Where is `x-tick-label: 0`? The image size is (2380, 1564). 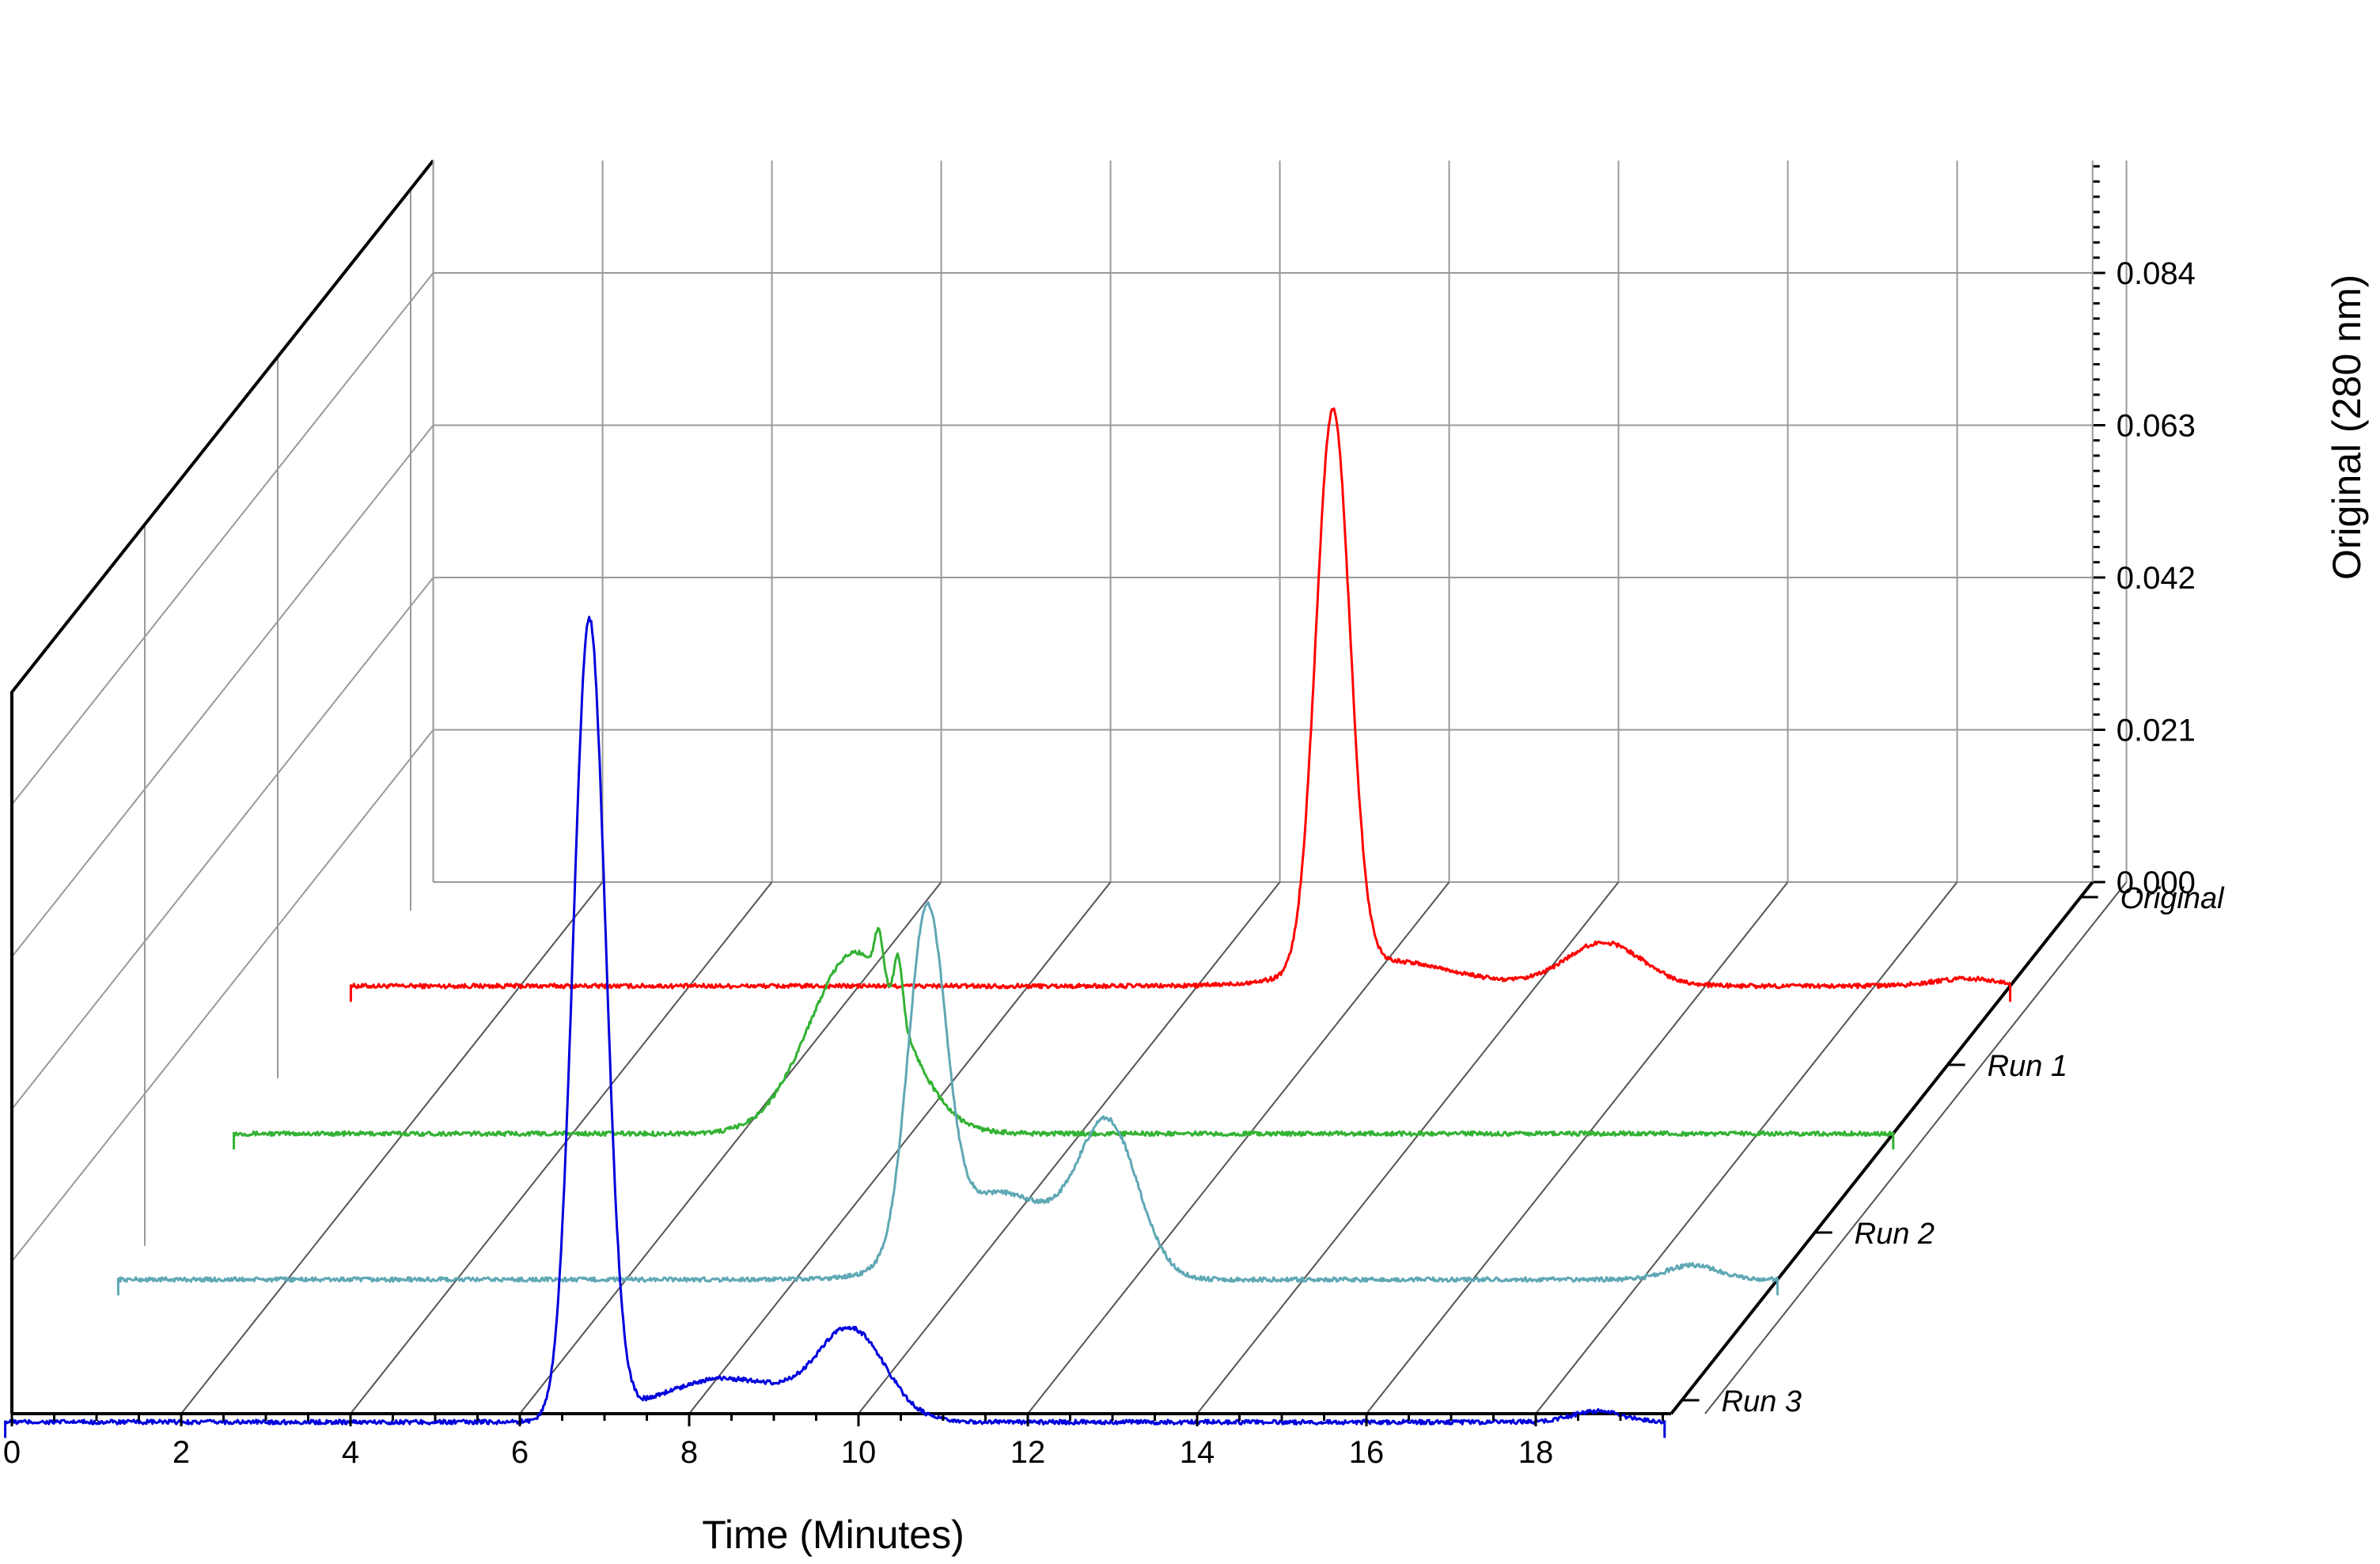 x-tick-label: 0 is located at coordinates (12, 1453).